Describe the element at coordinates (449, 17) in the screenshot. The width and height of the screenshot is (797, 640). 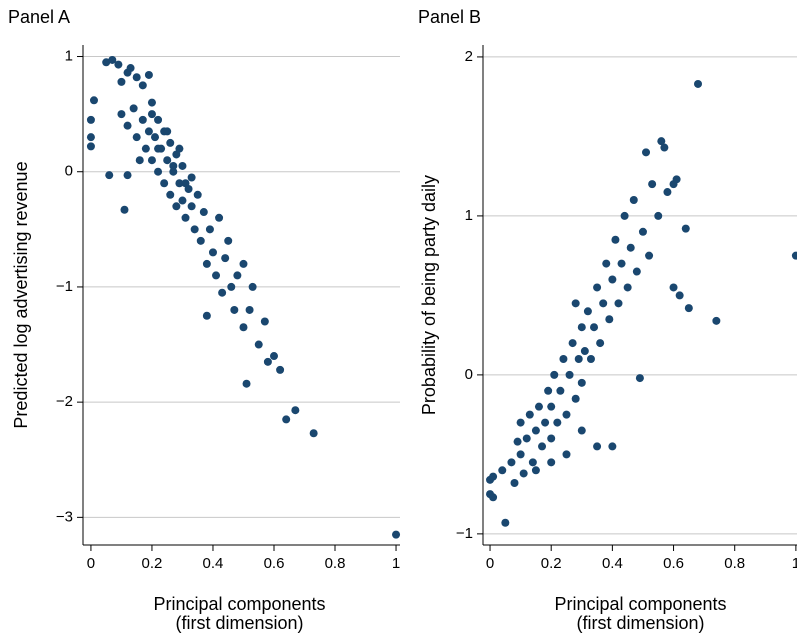
I see `panel-title: Panel B` at that location.